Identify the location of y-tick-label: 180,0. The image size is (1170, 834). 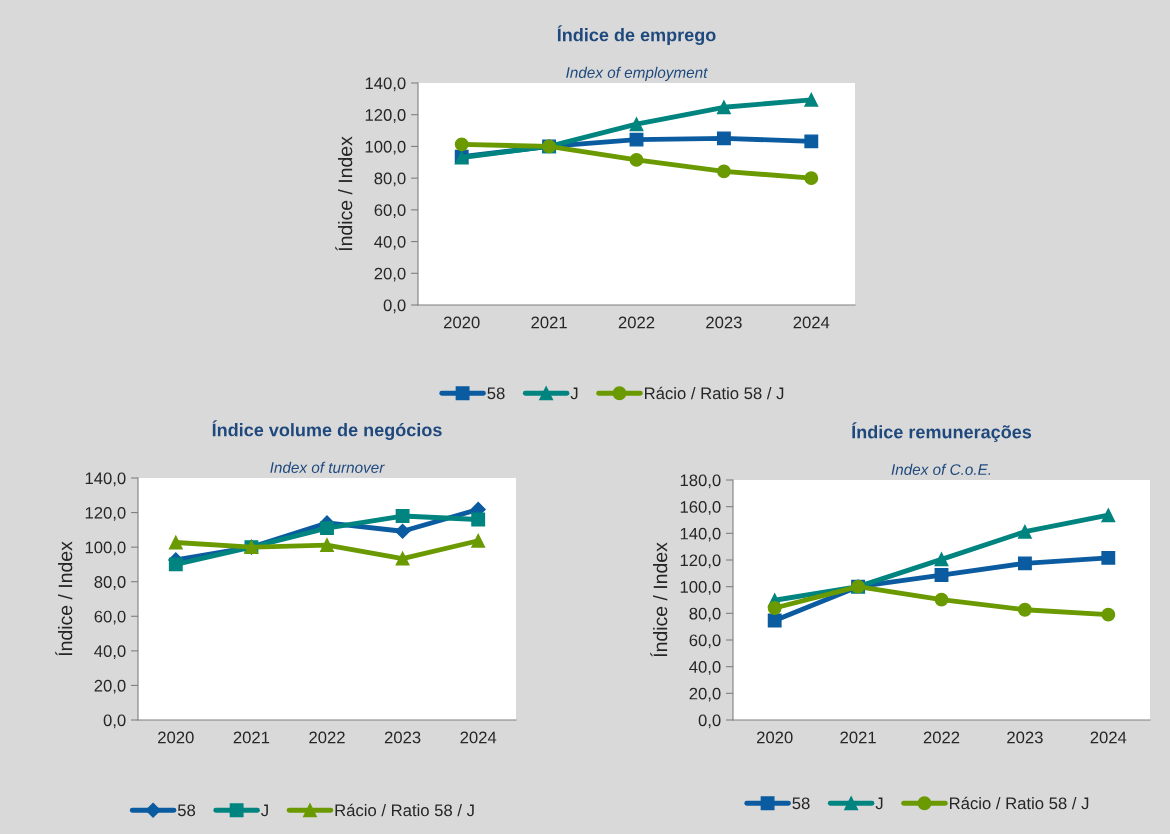
(700, 481).